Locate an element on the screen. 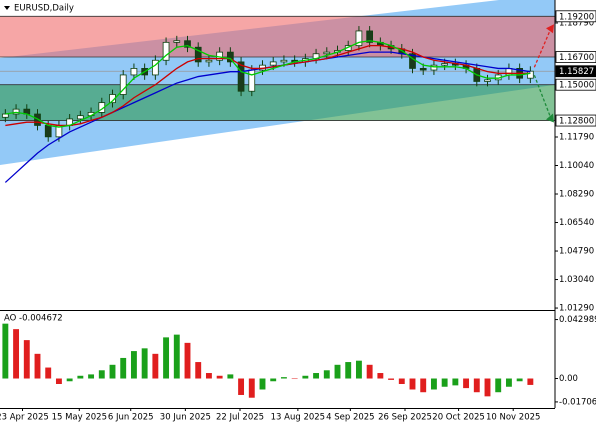 Image resolution: width=596 pixels, height=425 pixels. support-zone is located at coordinates (277, 102).